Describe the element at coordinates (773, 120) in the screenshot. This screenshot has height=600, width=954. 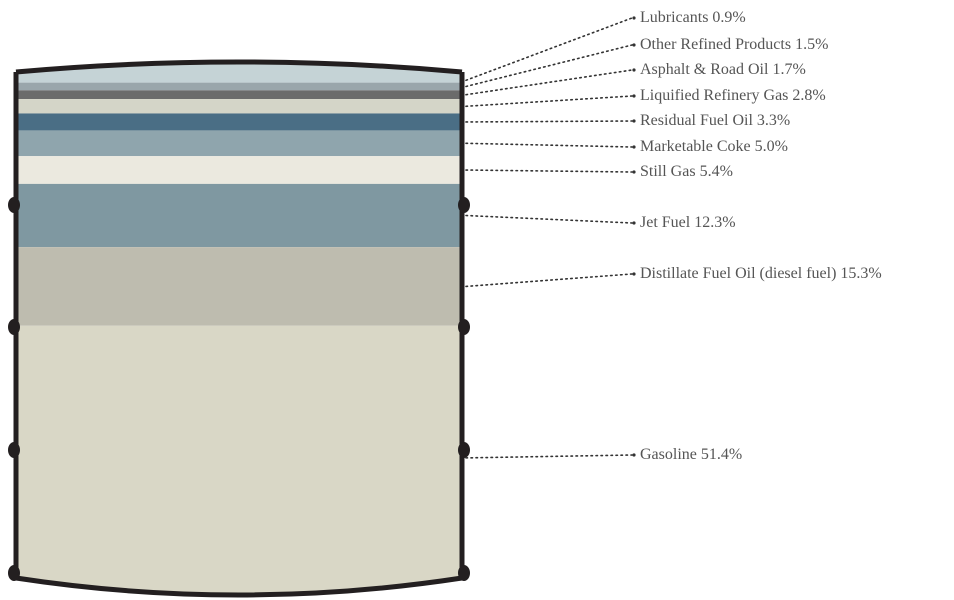
I see `label-value: 3.3%` at that location.